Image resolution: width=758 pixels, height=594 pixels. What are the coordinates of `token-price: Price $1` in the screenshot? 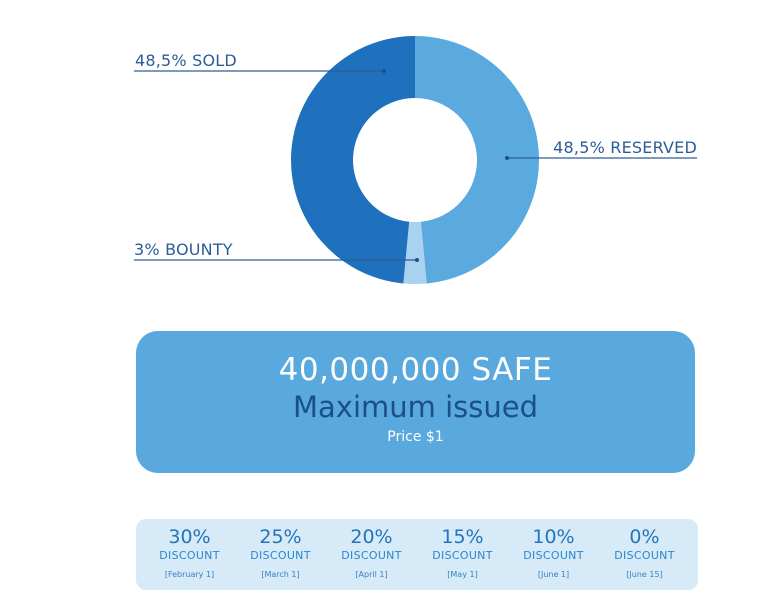 It's located at (415, 437).